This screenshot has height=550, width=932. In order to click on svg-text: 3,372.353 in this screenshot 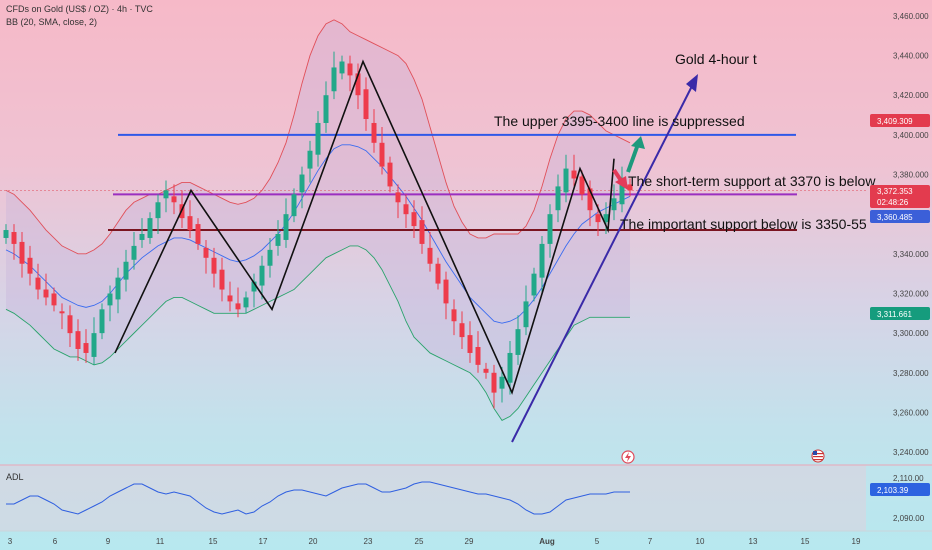, I will do `click(895, 191)`.